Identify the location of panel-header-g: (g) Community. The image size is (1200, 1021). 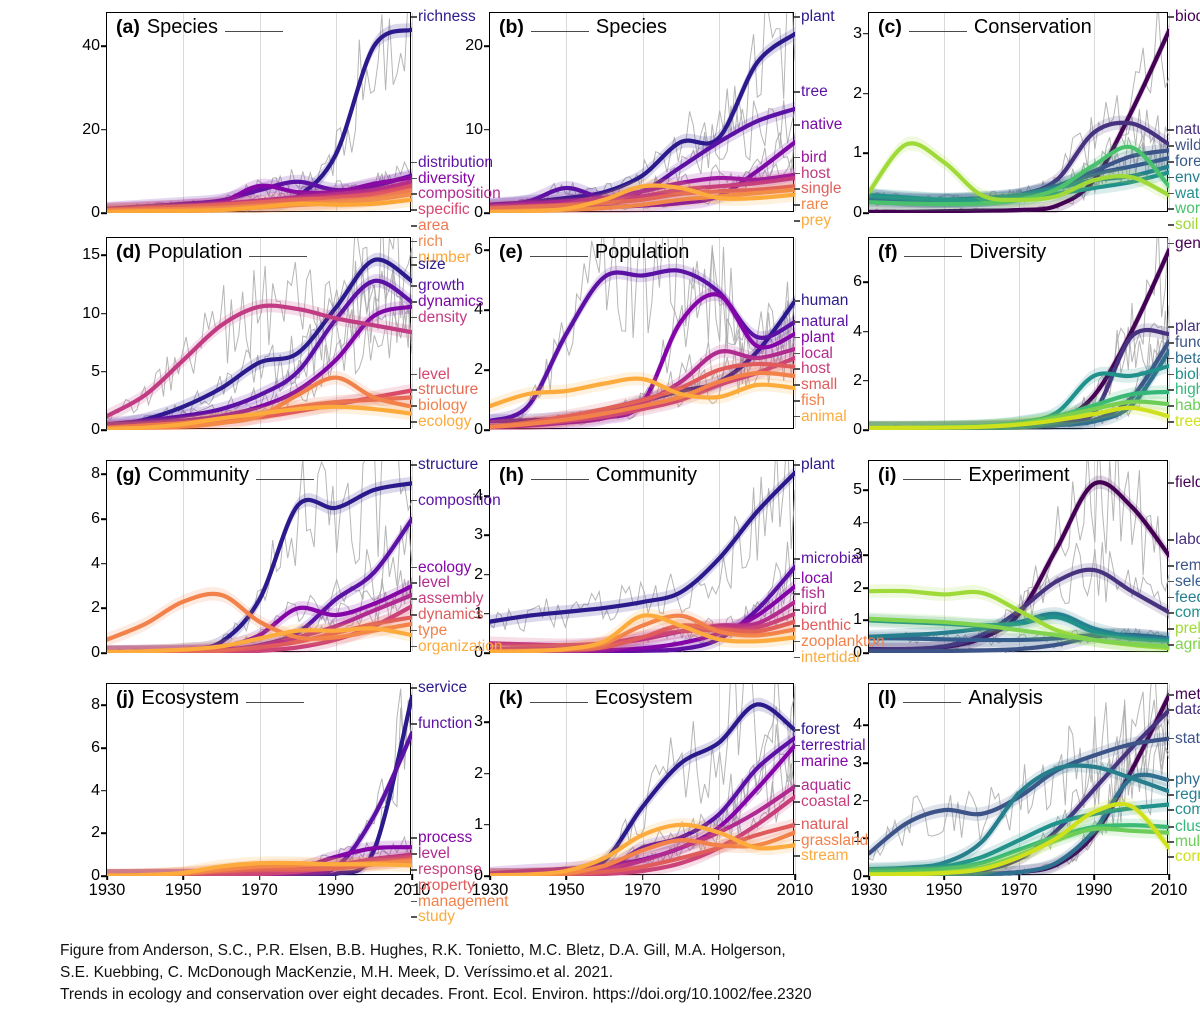
(215, 475).